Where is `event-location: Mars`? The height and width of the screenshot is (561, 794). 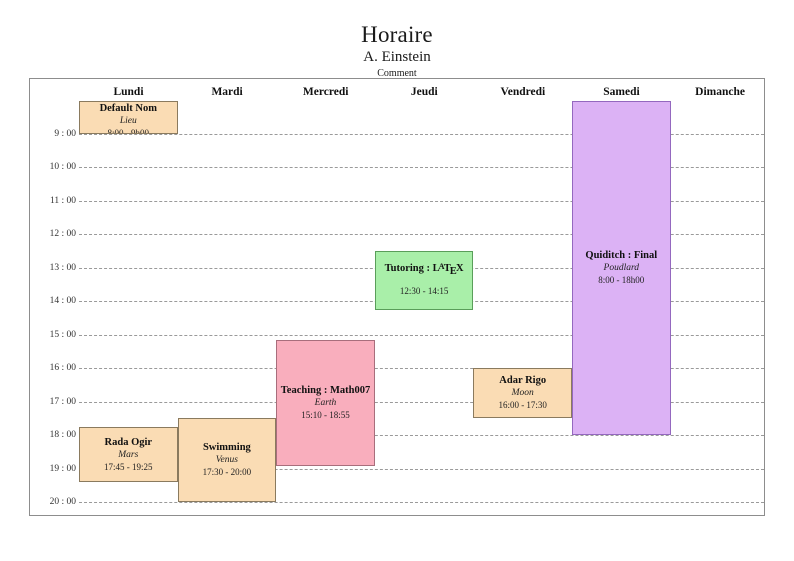
event-location: Mars is located at coordinates (128, 454).